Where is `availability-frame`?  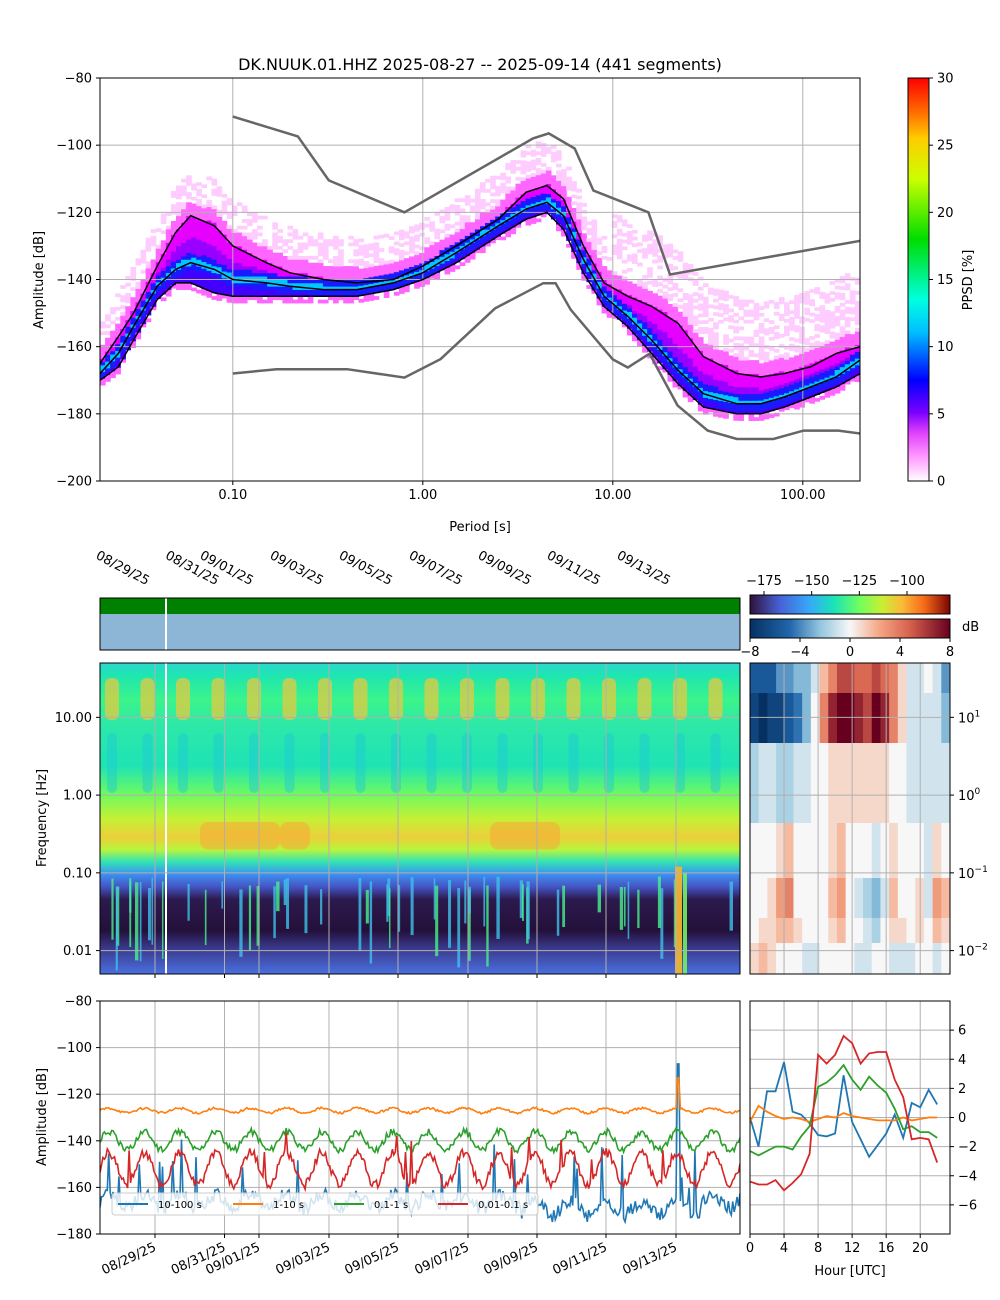 availability-frame is located at coordinates (420, 624).